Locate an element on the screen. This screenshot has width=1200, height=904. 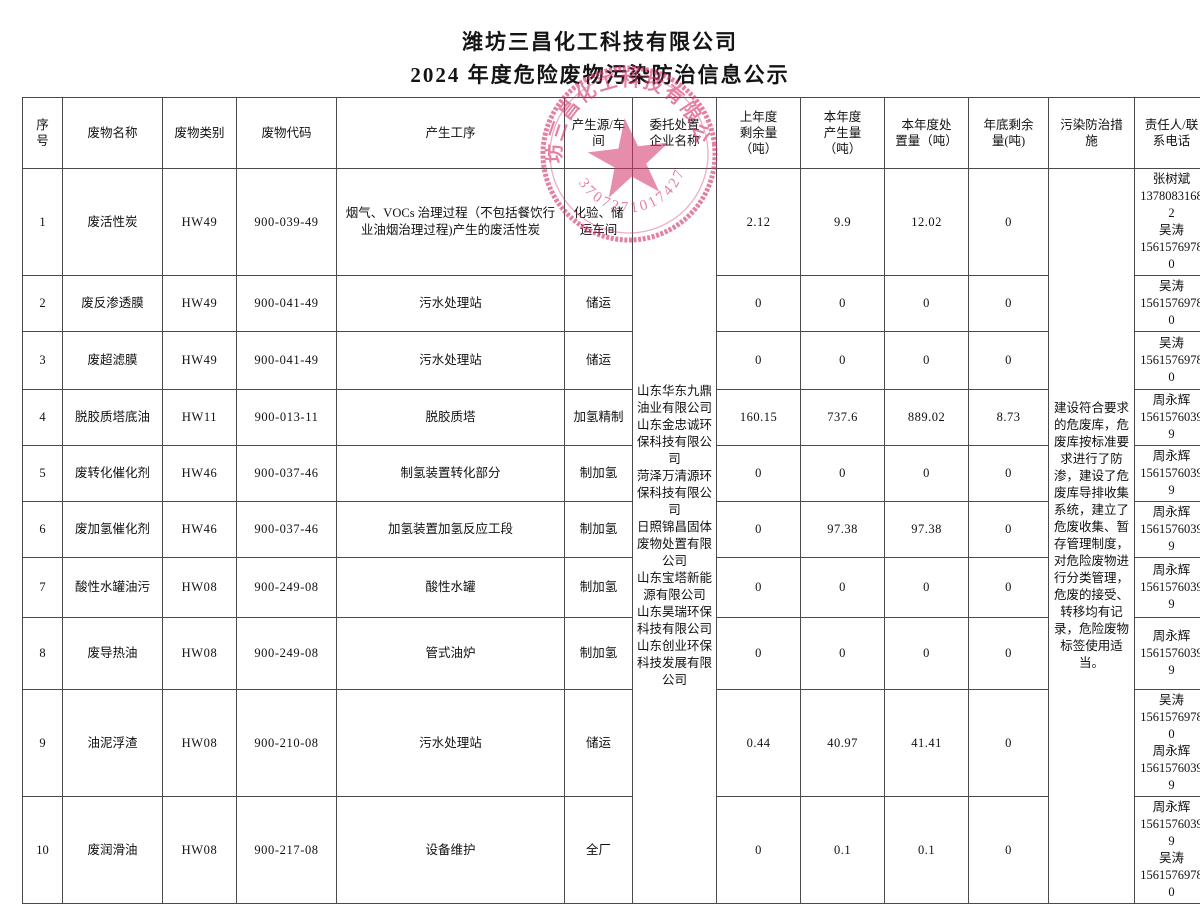
header-yearend-l1: 年底剩余 is located at coordinates (1008, 125).